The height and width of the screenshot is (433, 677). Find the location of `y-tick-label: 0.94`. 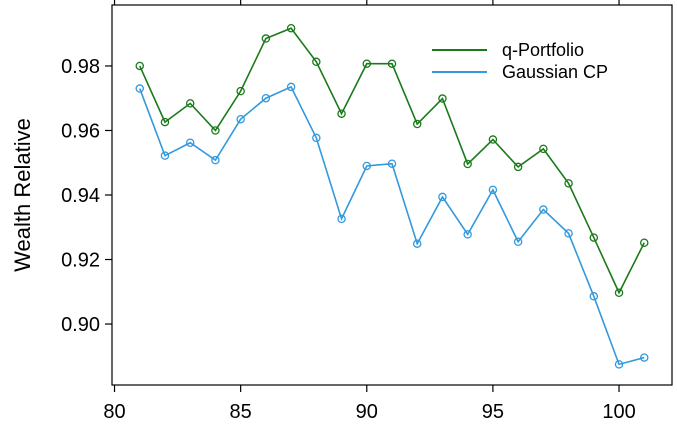

y-tick-label: 0.94 is located at coordinates (80, 196).